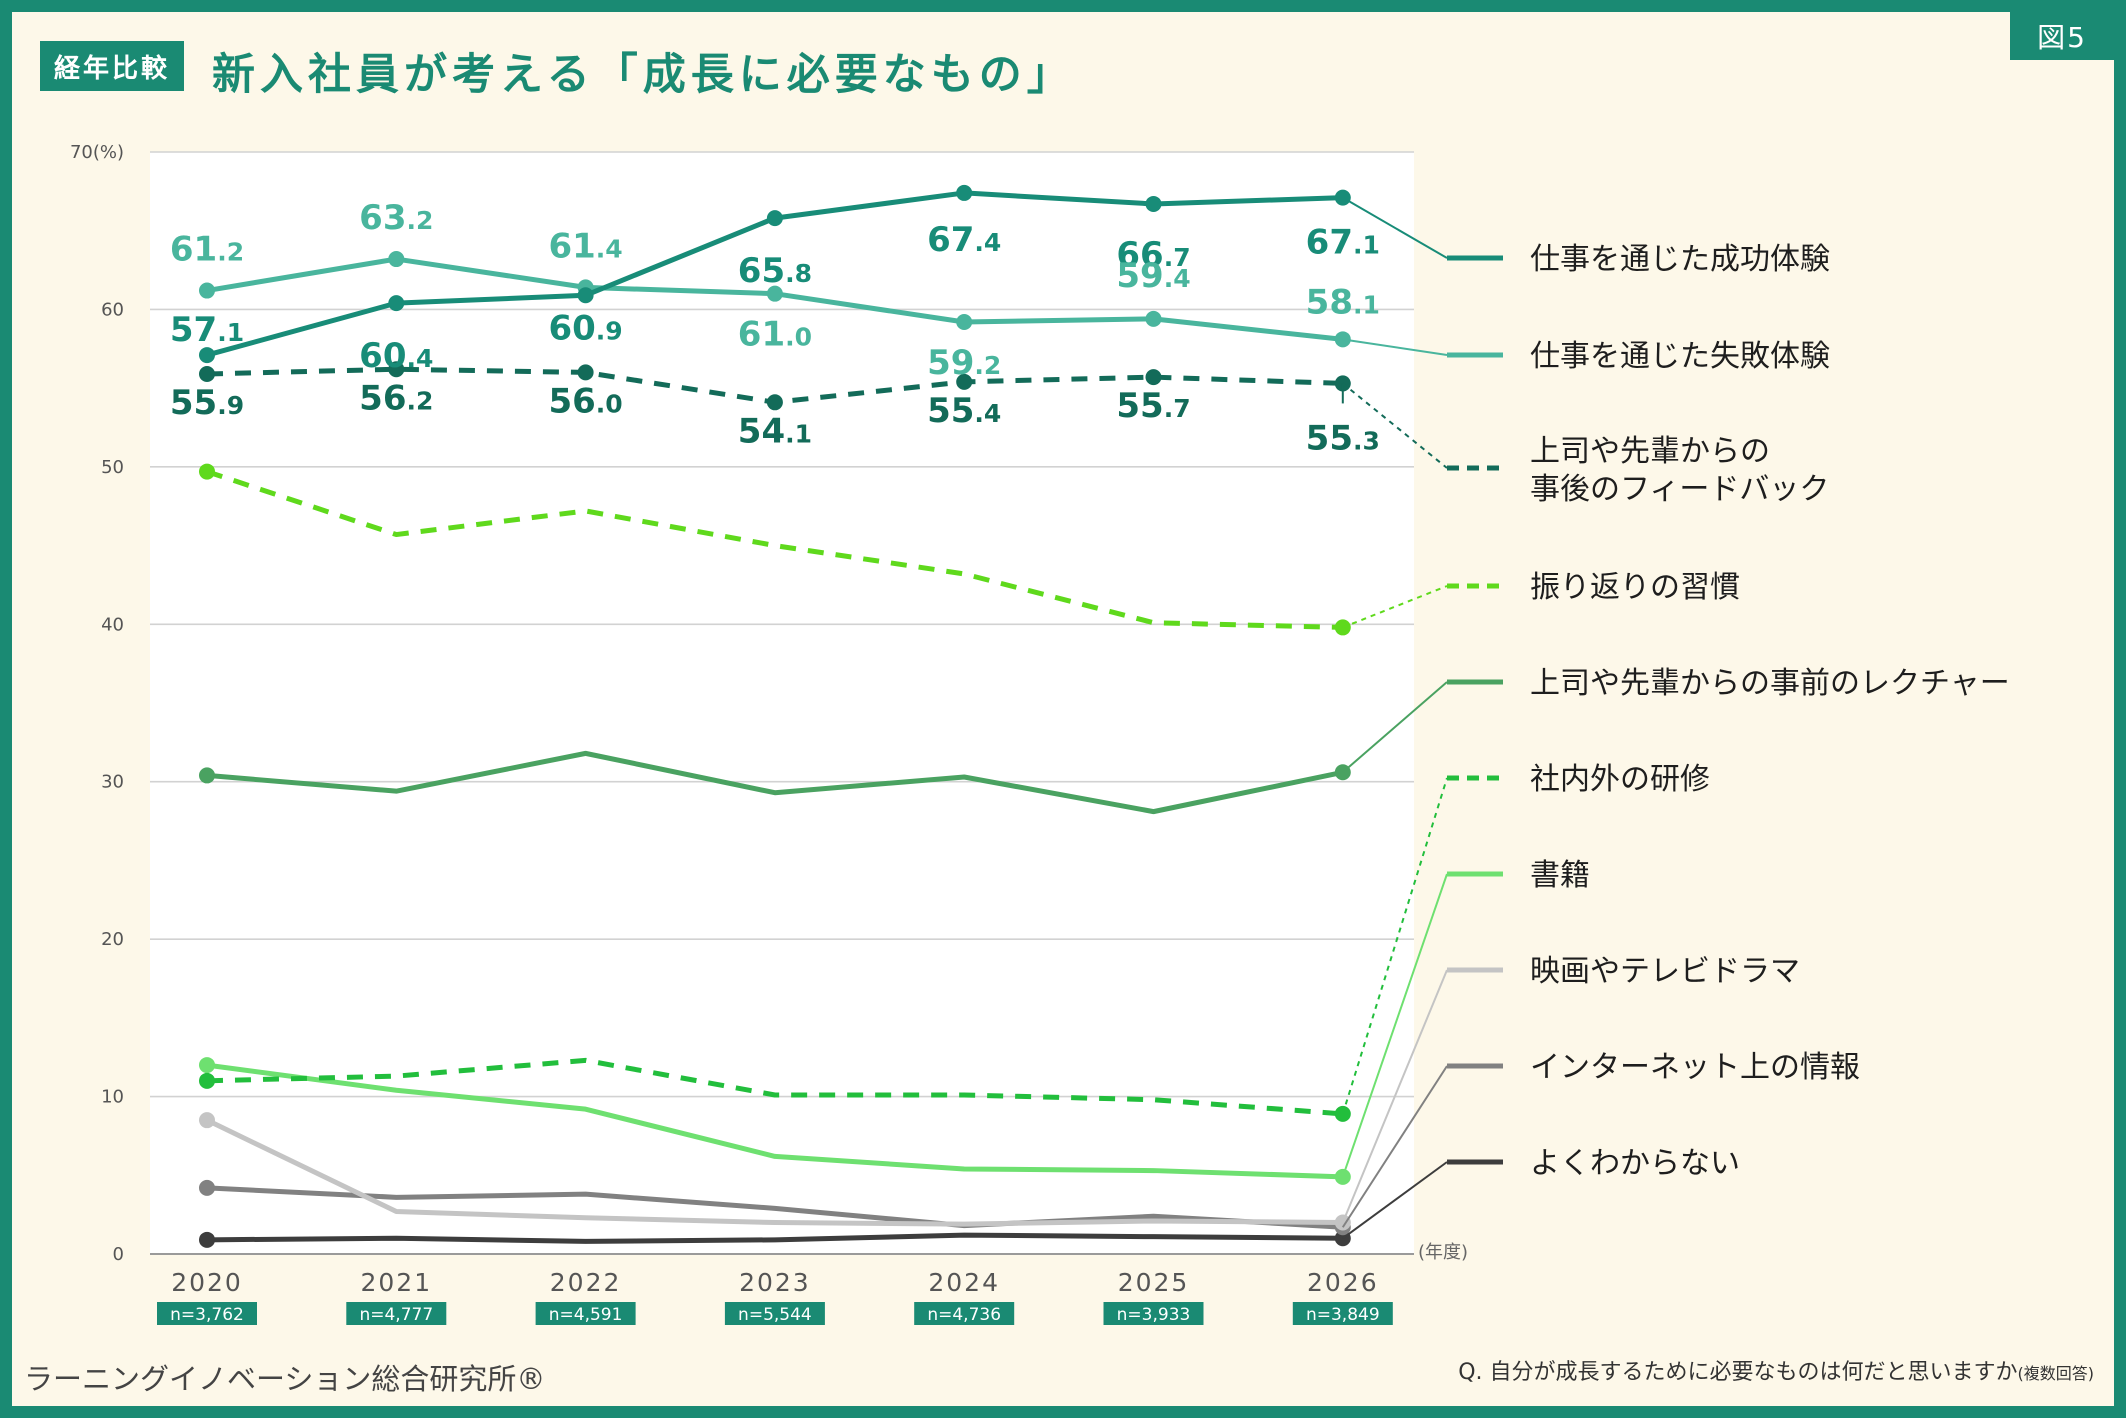 Image resolution: width=2126 pixels, height=1418 pixels. What do you see at coordinates (1343, 243) in the screenshot?
I see `data-label: 67.1` at bounding box center [1343, 243].